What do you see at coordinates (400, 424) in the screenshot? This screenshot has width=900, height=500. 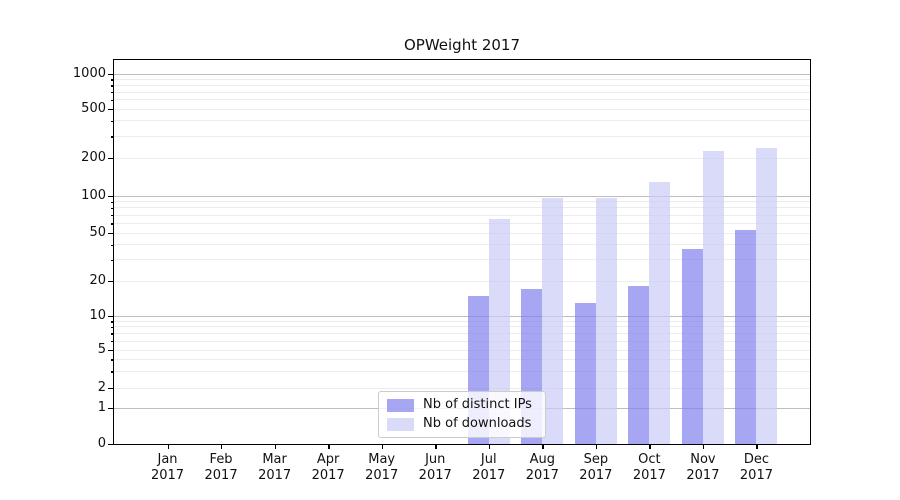 I see `legend-swatch-downloads` at bounding box center [400, 424].